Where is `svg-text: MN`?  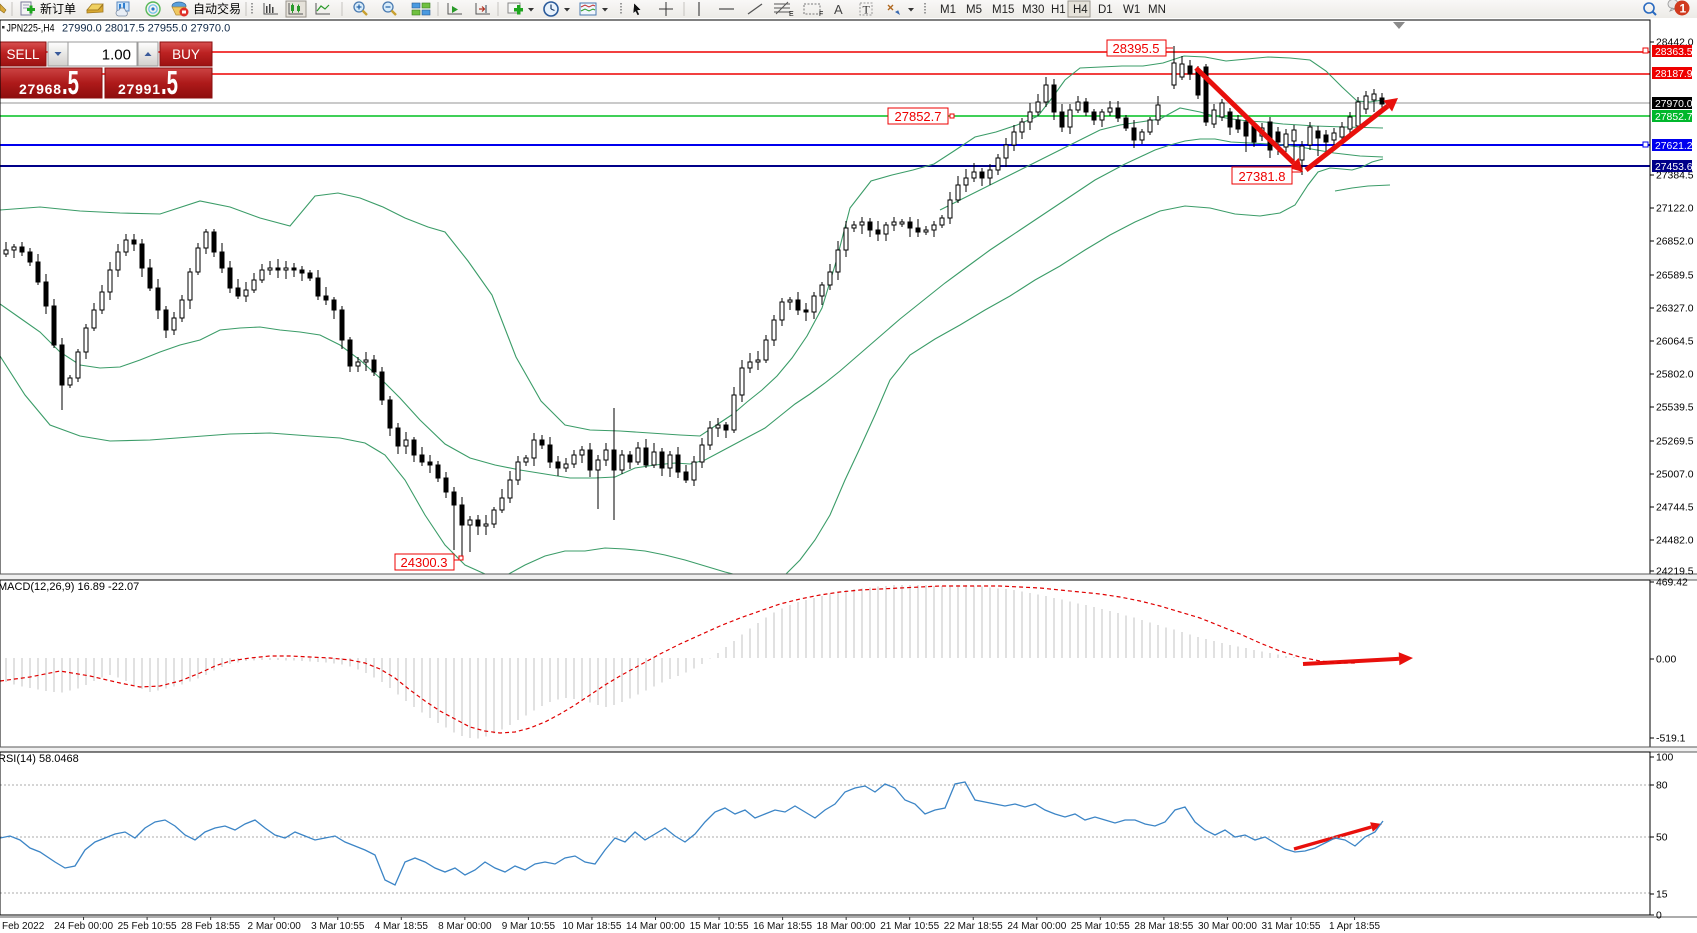 svg-text: MN is located at coordinates (1157, 10).